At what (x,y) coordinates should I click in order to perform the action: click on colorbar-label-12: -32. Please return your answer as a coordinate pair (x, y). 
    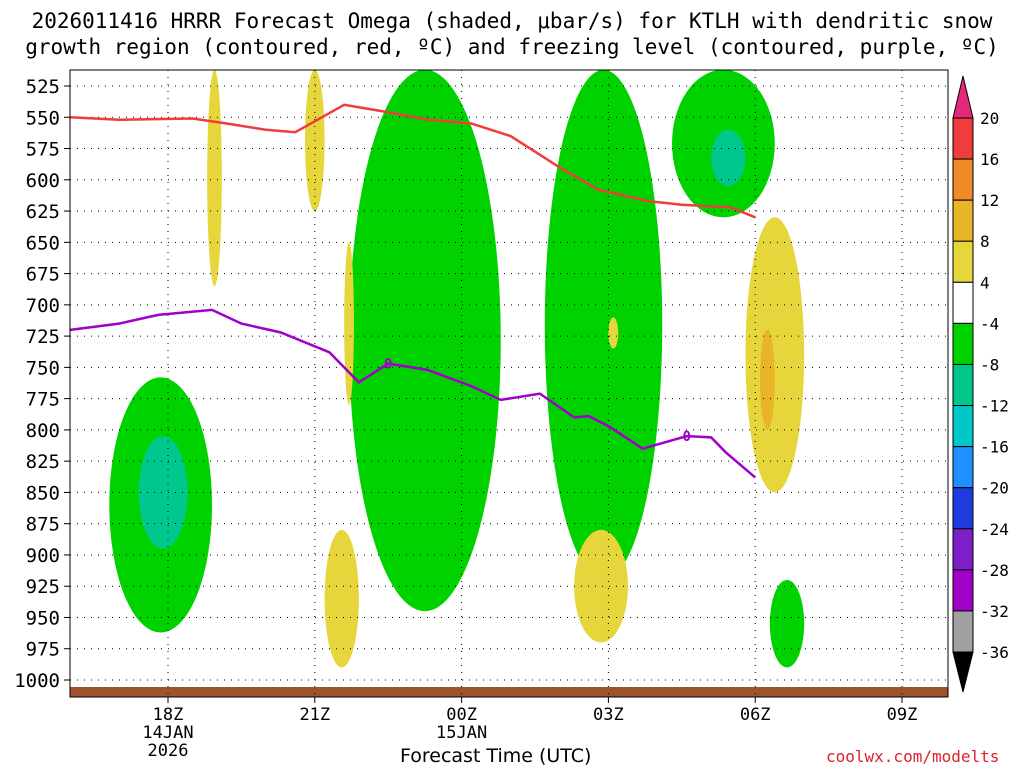
    Looking at the image, I should click on (994, 611).